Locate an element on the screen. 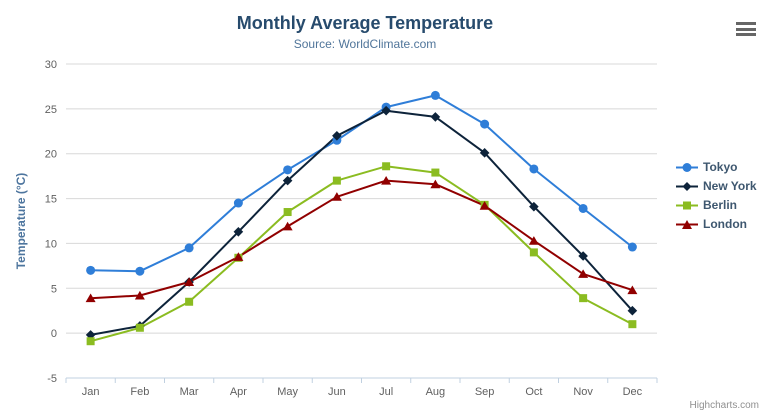 The height and width of the screenshot is (416, 769). data-point-london-aug is located at coordinates (435, 184).